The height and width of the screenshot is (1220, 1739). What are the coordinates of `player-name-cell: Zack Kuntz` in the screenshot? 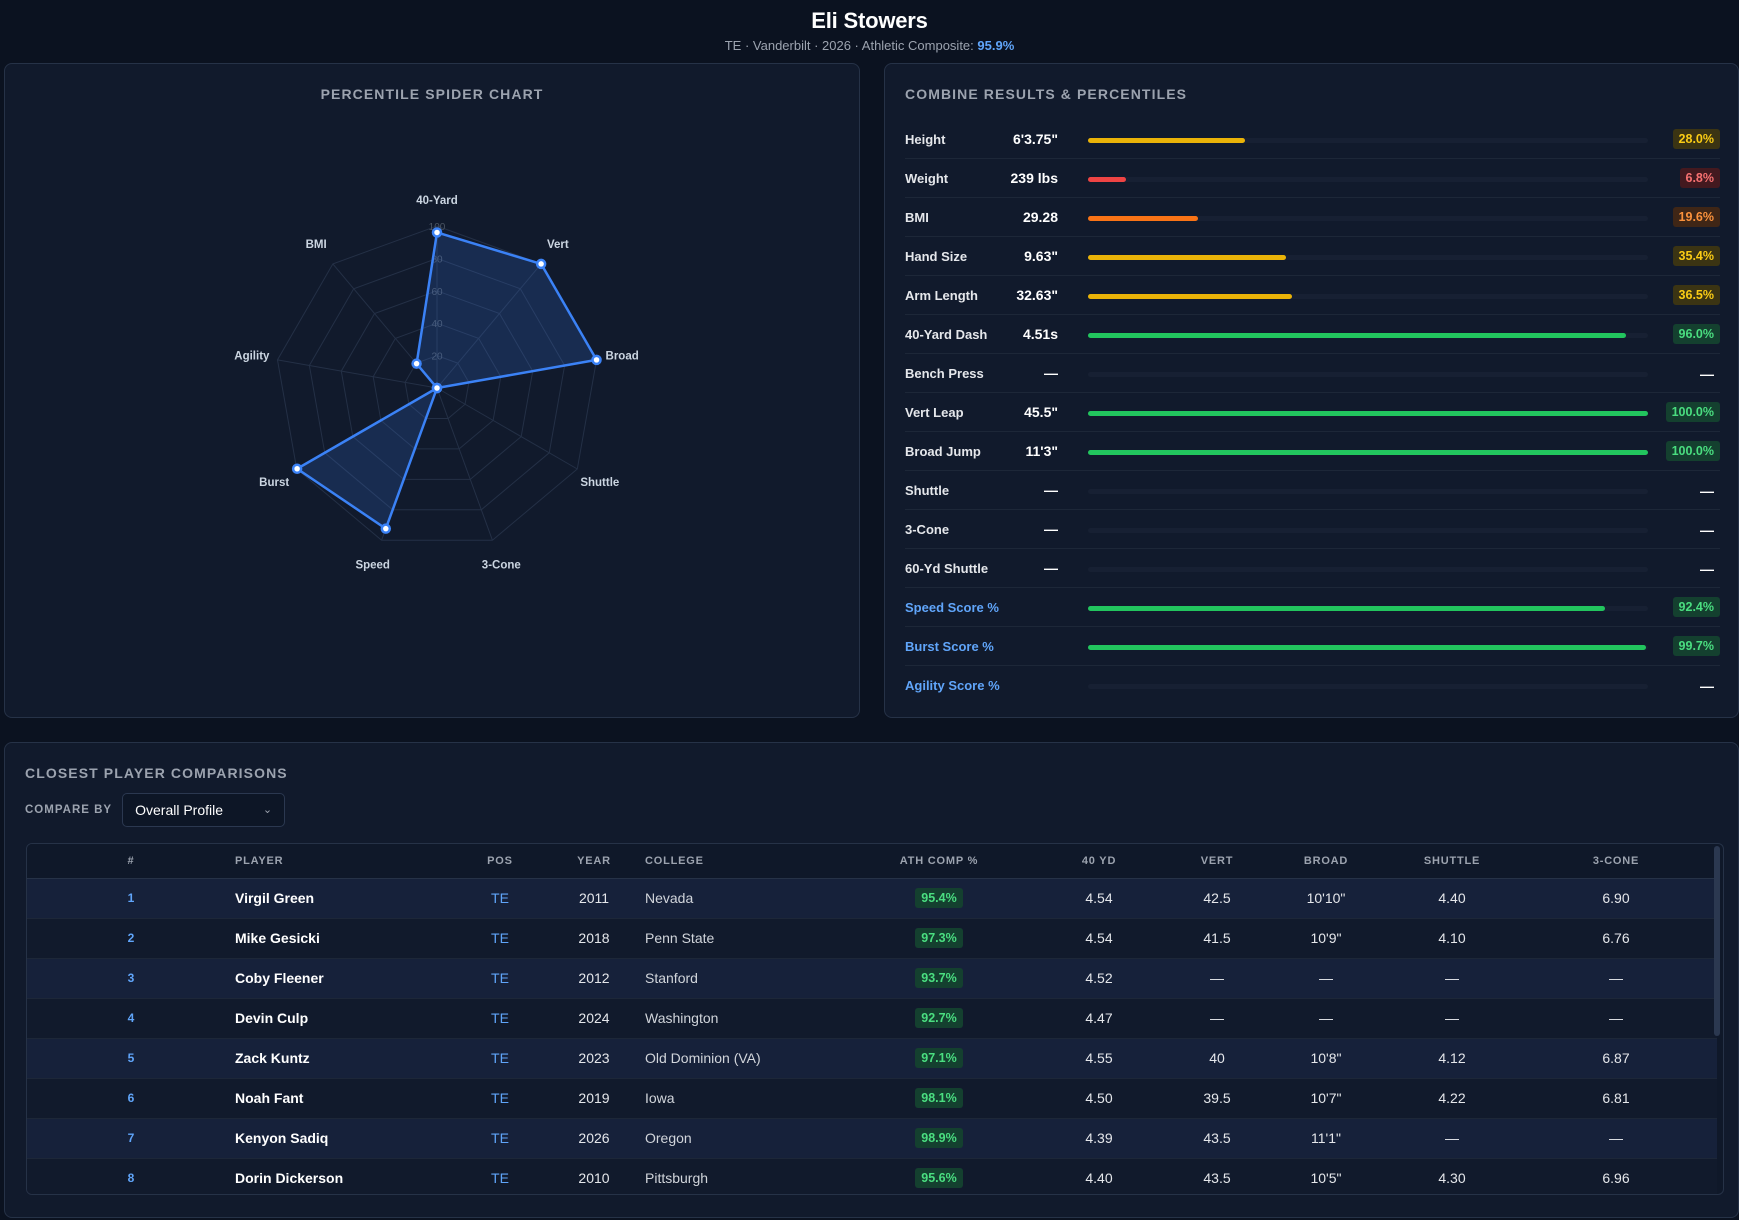 It's located at (272, 1058).